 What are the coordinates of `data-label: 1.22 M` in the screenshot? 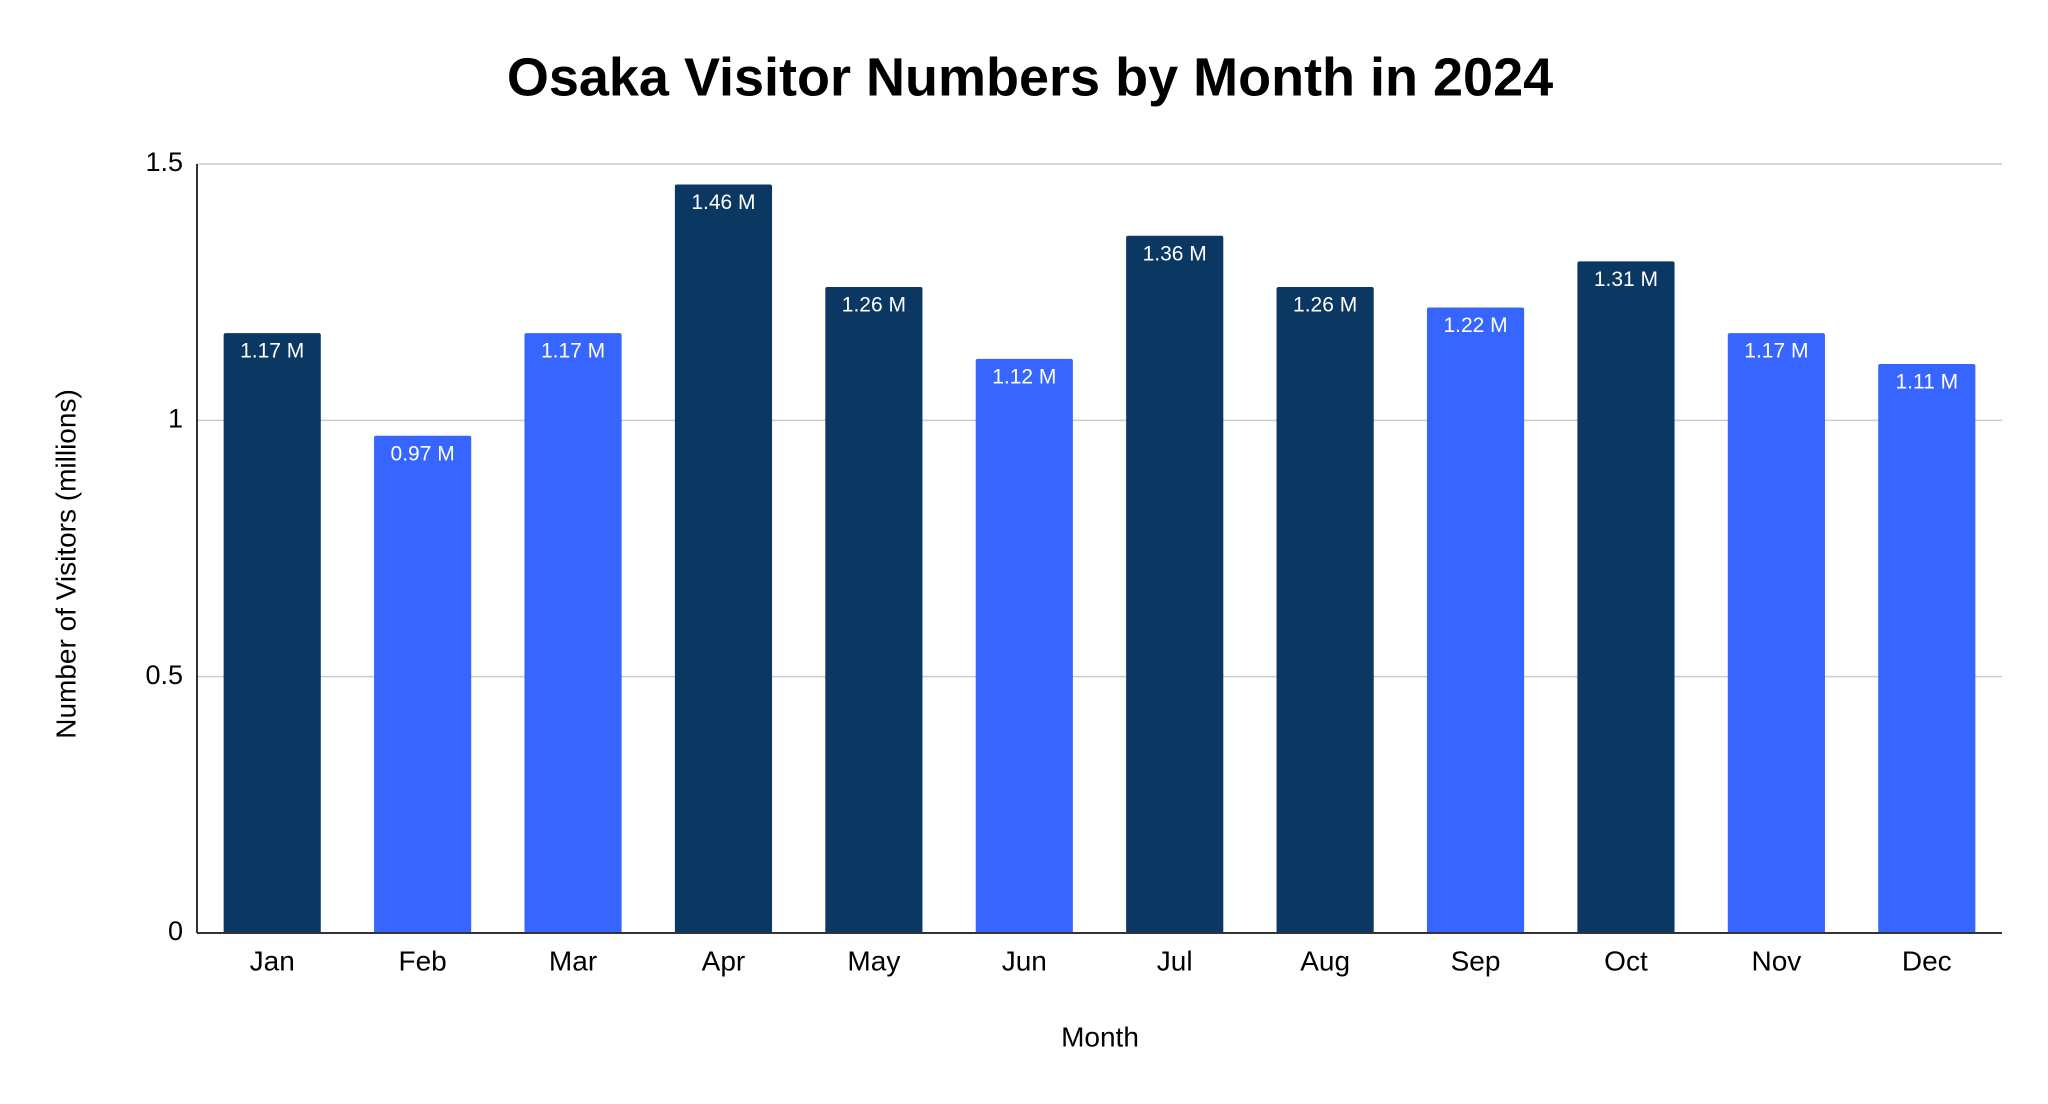 It's located at (1475, 325).